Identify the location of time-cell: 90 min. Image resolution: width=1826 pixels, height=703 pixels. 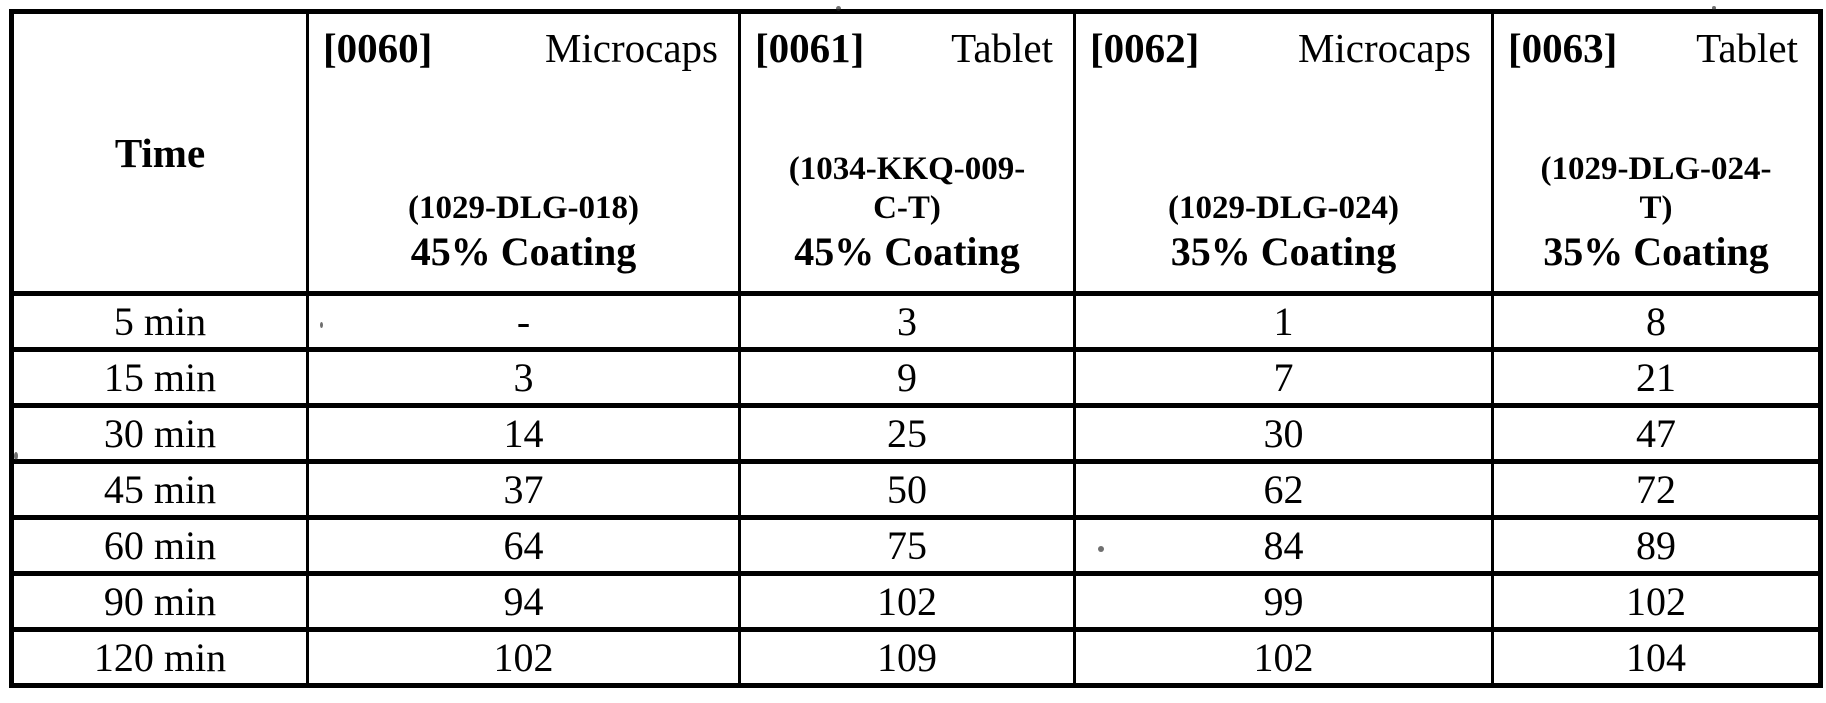
(159, 601).